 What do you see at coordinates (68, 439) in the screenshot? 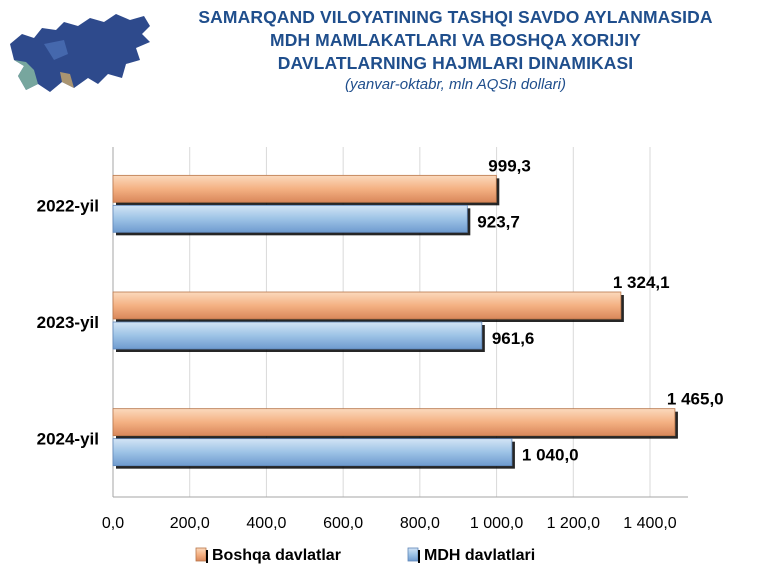
I see `category-label: 2024-yil` at bounding box center [68, 439].